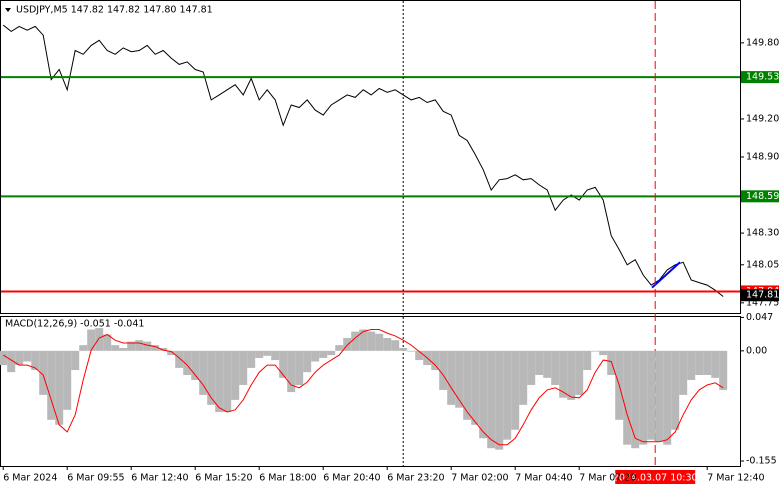 Image resolution: width=781 pixels, height=489 pixels. What do you see at coordinates (287, 478) in the screenshot?
I see `x-tick-label: 6 Mar 18:00` at bounding box center [287, 478].